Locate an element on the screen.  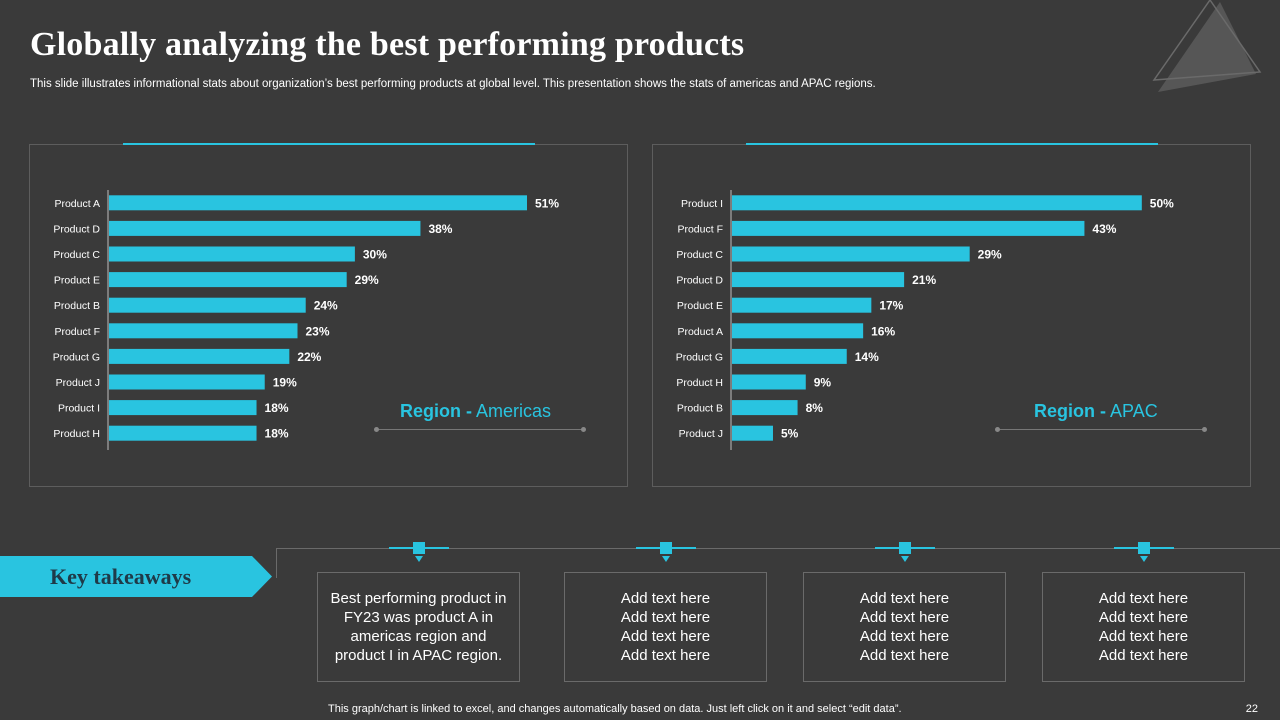
region-name: Americas is located at coordinates (514, 411).